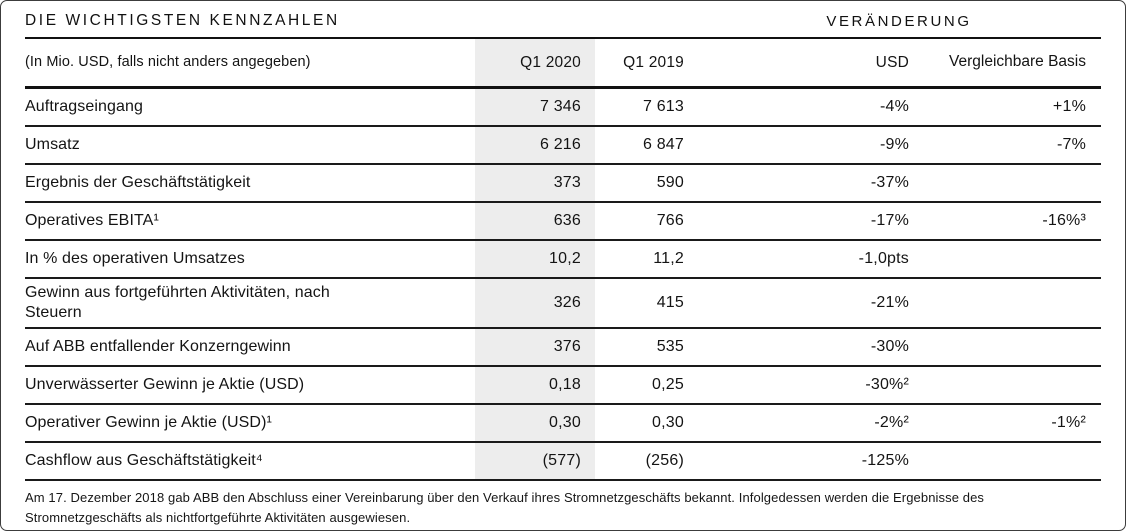  What do you see at coordinates (663, 144) in the screenshot?
I see `cell-q1-2019: 6 847` at bounding box center [663, 144].